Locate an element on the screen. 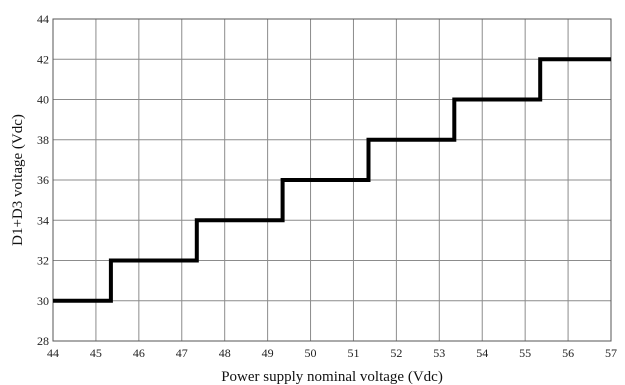  x-tick-label: 48 is located at coordinates (225, 353).